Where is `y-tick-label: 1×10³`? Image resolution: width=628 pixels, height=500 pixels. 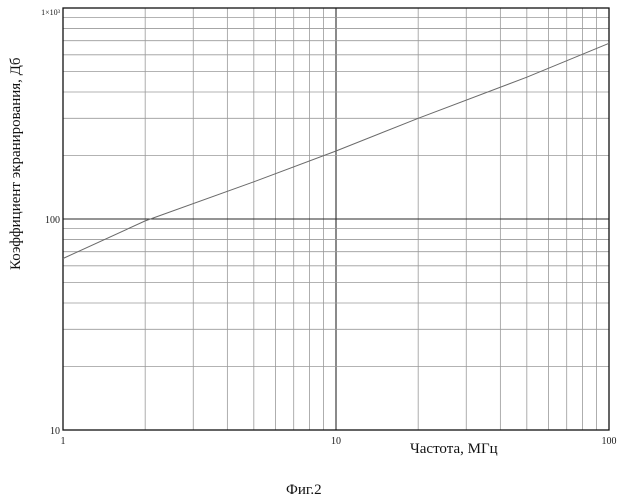
y-tick-label: 1×10³ is located at coordinates (51, 12).